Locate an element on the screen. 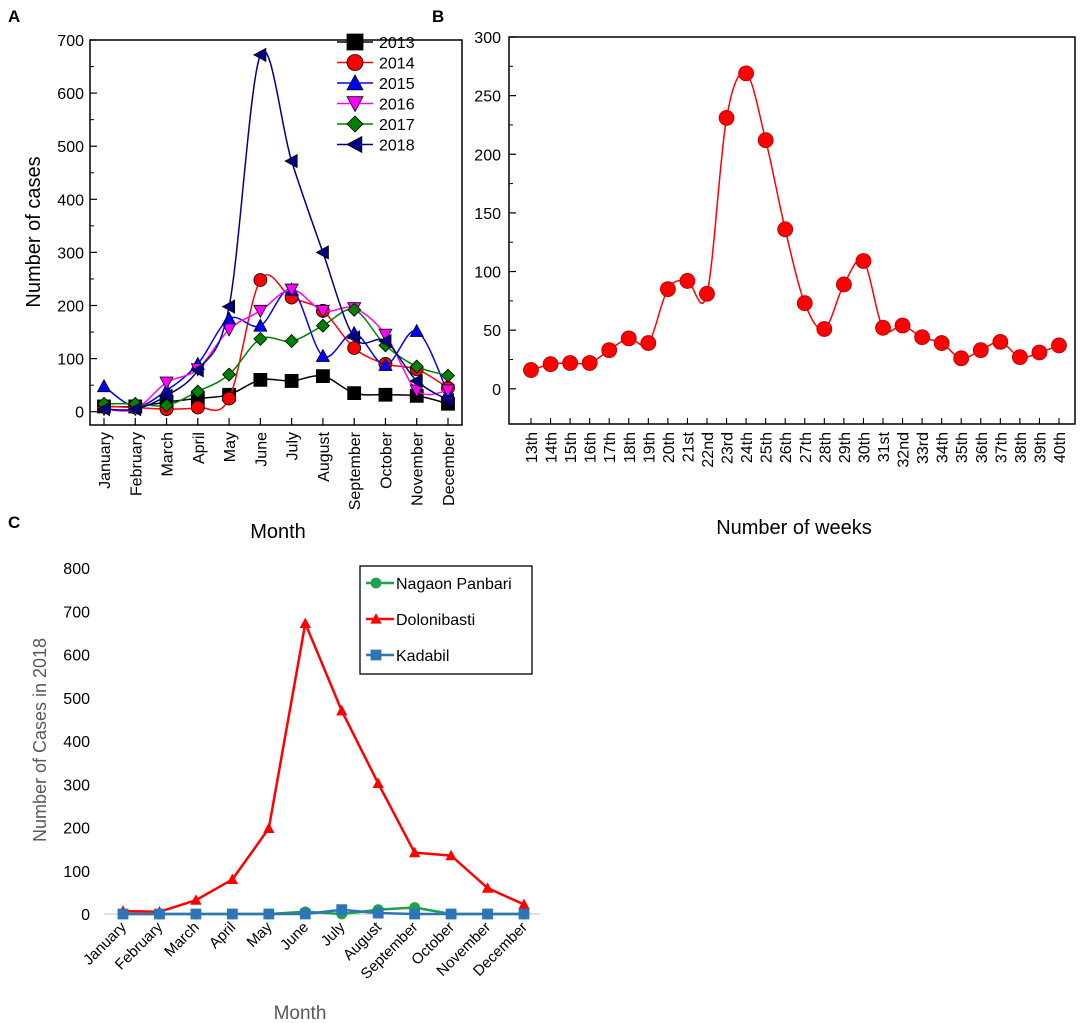  chart-b-ytick-label: 200 is located at coordinates (487, 155).